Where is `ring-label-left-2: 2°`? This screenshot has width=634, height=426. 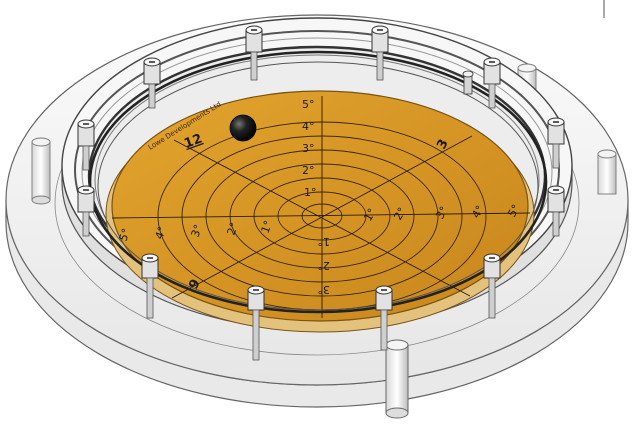
ring-label-left-2: 2° is located at coordinates (233, 229).